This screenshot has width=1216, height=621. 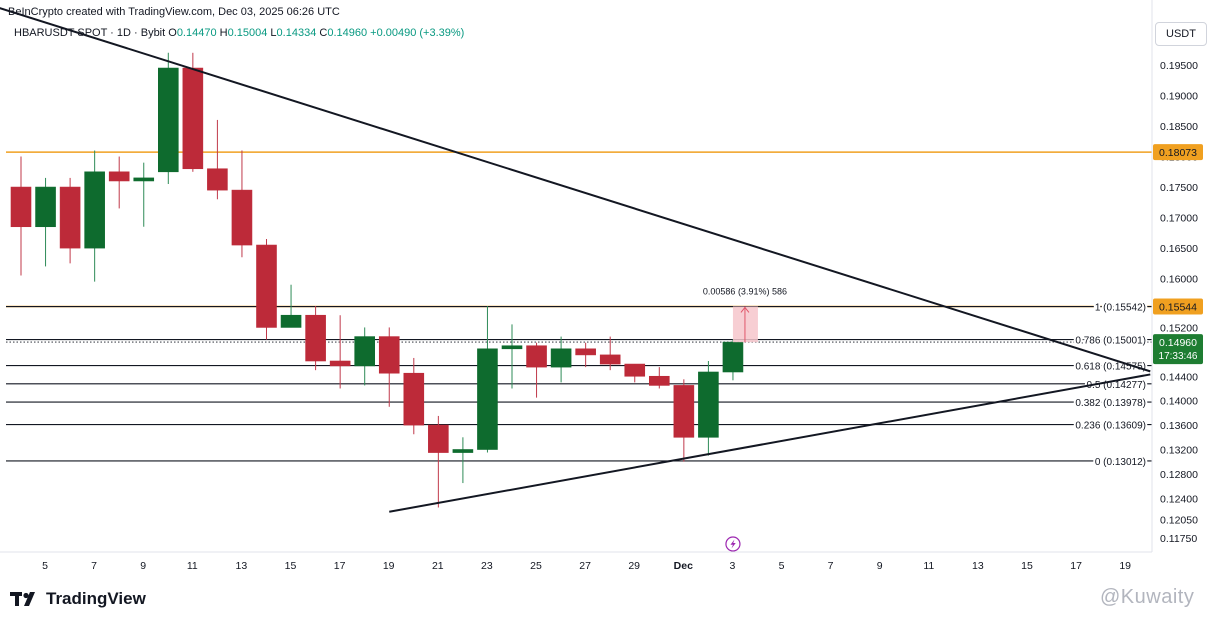 What do you see at coordinates (1179, 499) in the screenshot?
I see `price-tick-label: 0.12400` at bounding box center [1179, 499].